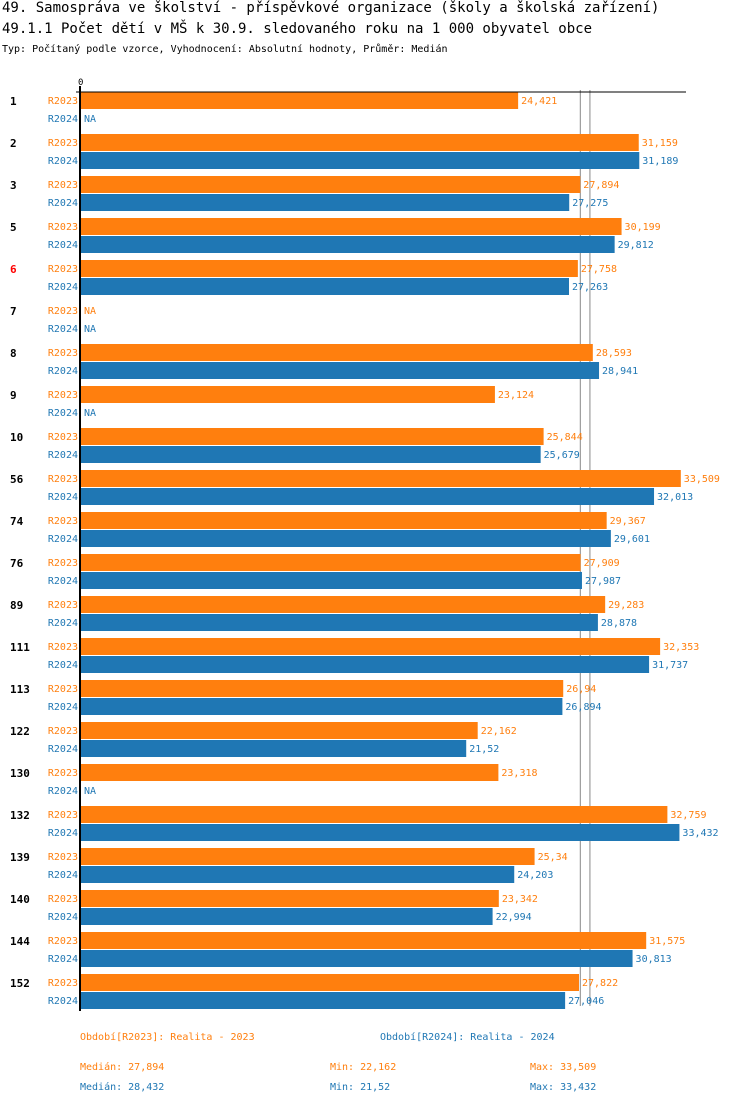  I want to click on min-2023: Min: 22,162, so click(363, 1067).